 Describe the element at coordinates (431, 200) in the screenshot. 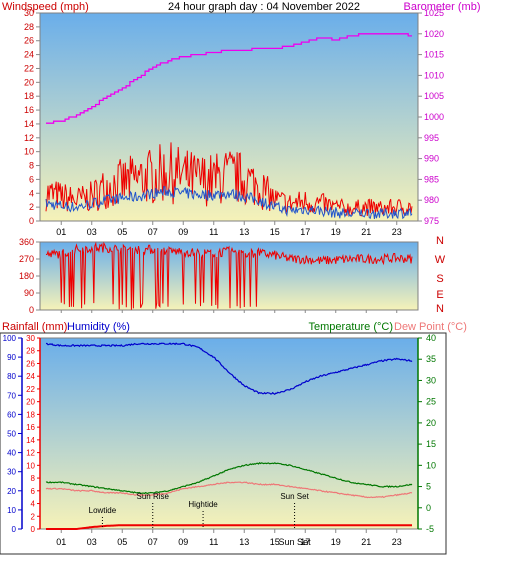

I see `baro-tick-label: 980` at that location.